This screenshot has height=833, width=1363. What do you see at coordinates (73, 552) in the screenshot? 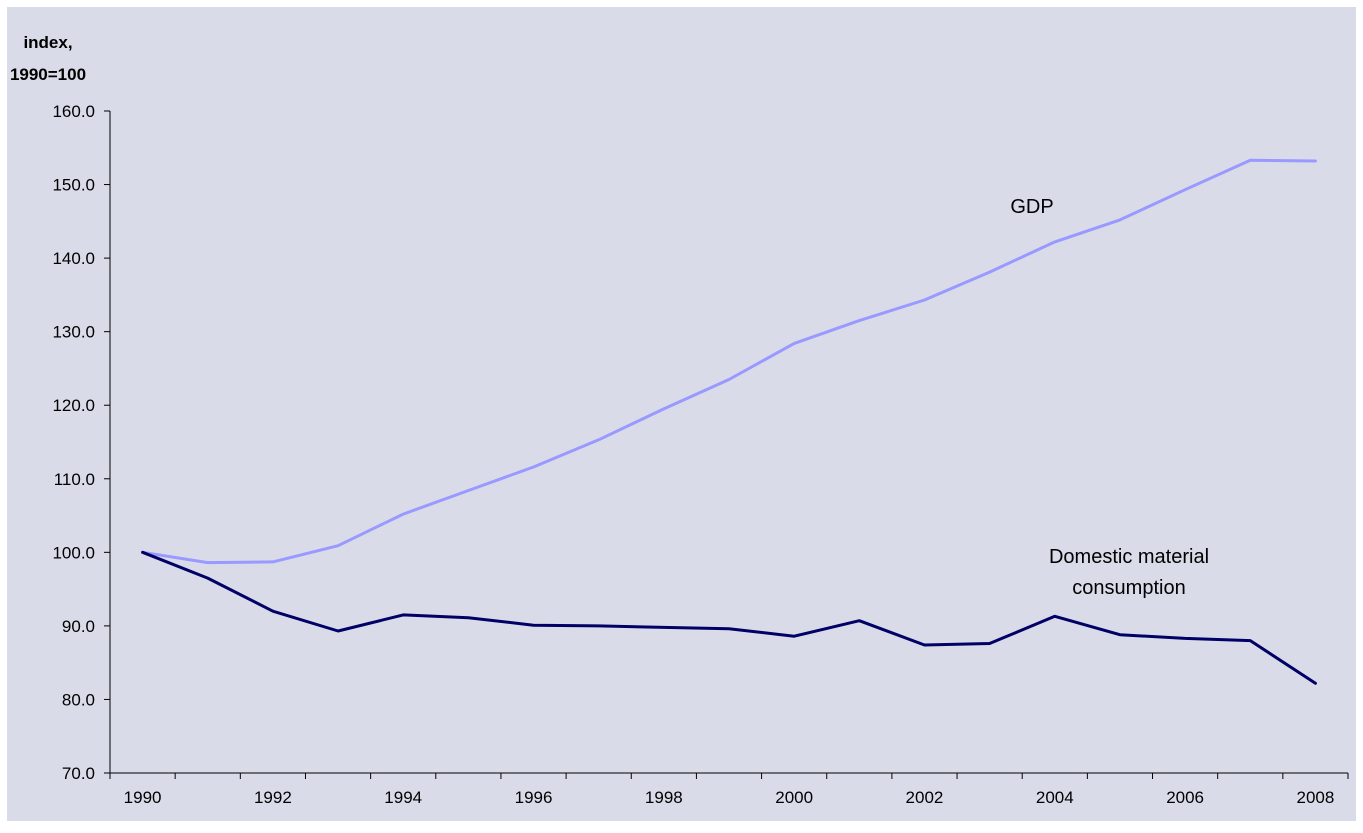
I see `y-tick-label: 100.0` at bounding box center [73, 552].